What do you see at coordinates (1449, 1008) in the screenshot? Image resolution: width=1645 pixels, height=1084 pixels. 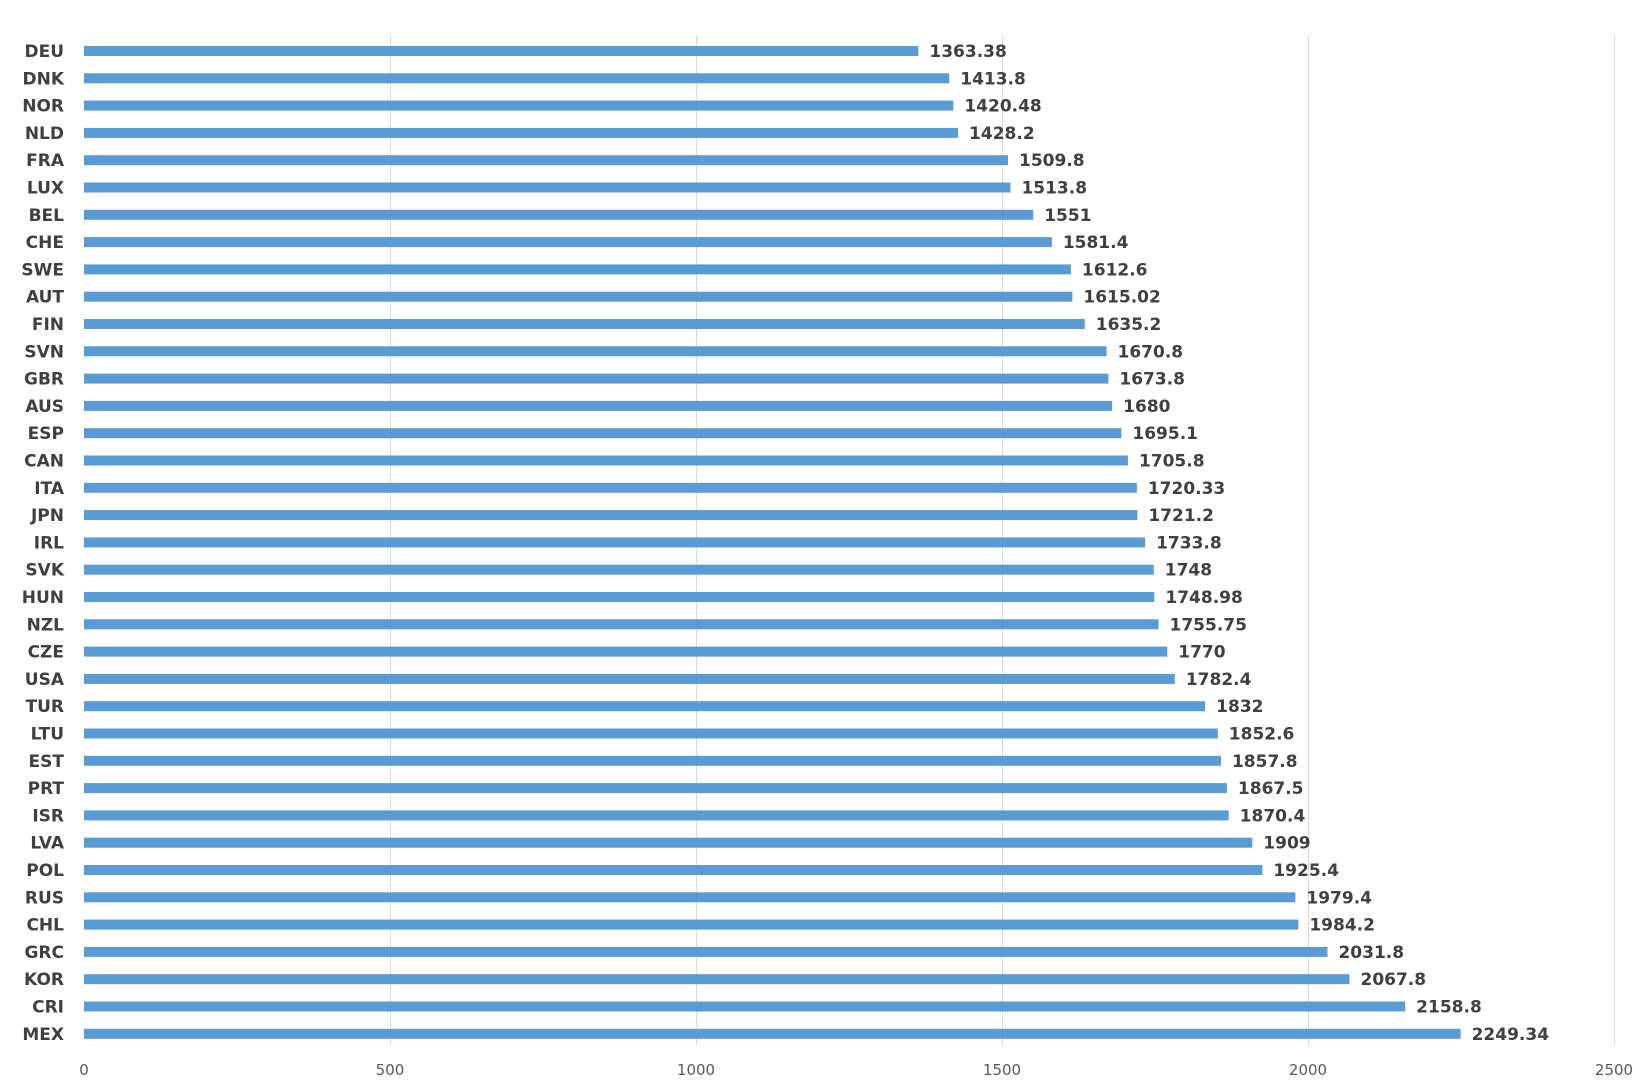 I see `data-label-cri: 2158.8` at bounding box center [1449, 1008].